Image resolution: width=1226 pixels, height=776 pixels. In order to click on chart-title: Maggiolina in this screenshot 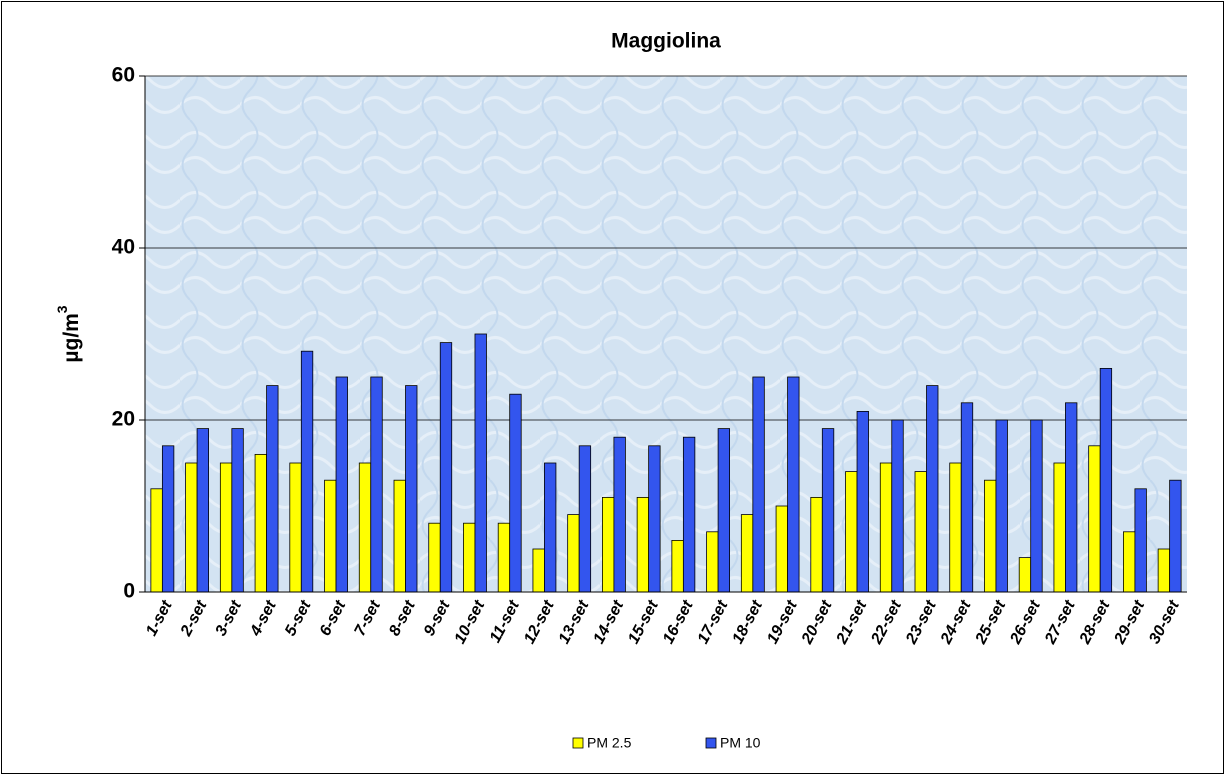, I will do `click(666, 41)`.